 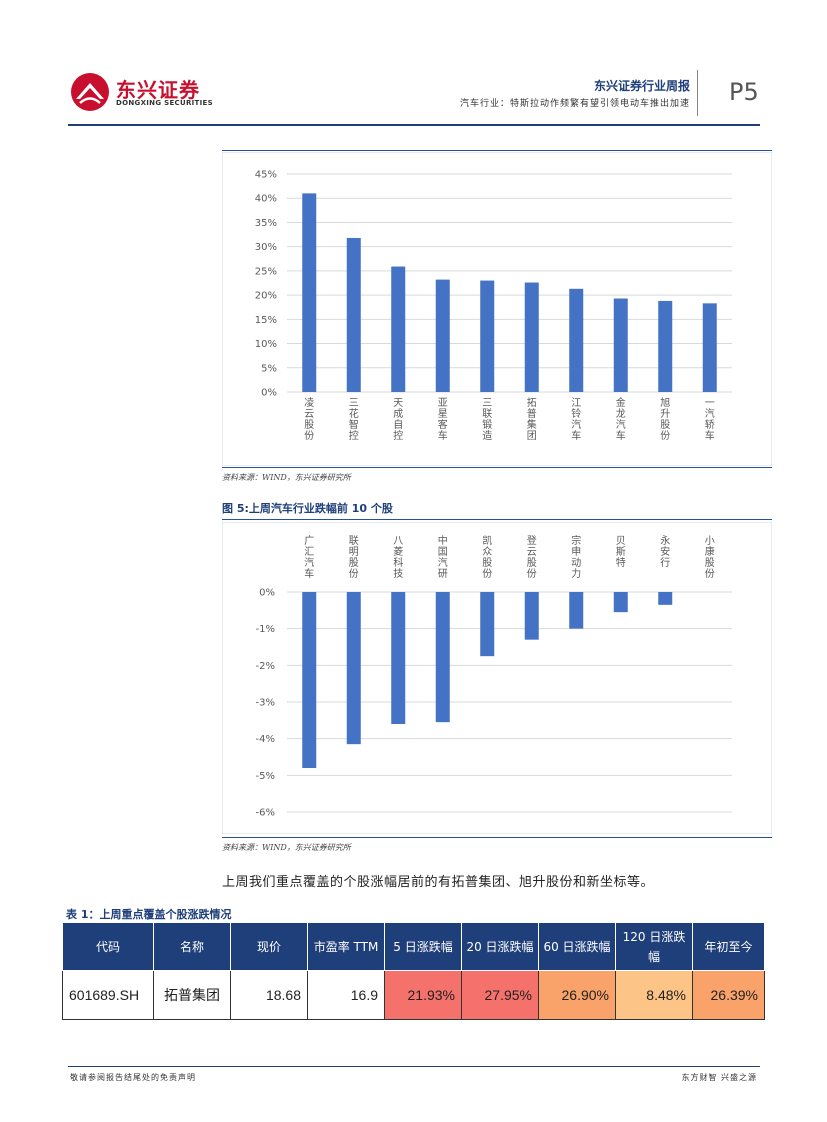 I want to click on chart2-category-label: 永安行, so click(x=665, y=551).